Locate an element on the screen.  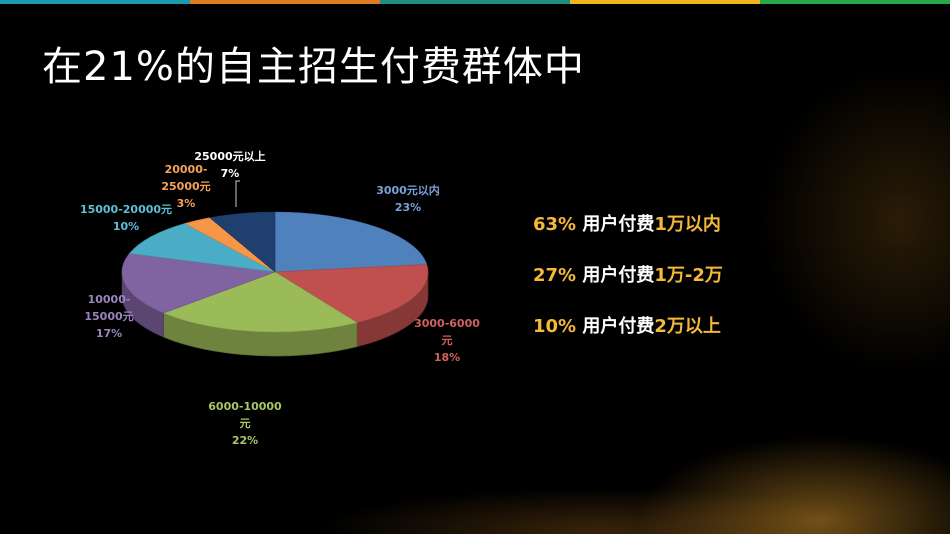
summary-pct: 63% is located at coordinates (555, 224).